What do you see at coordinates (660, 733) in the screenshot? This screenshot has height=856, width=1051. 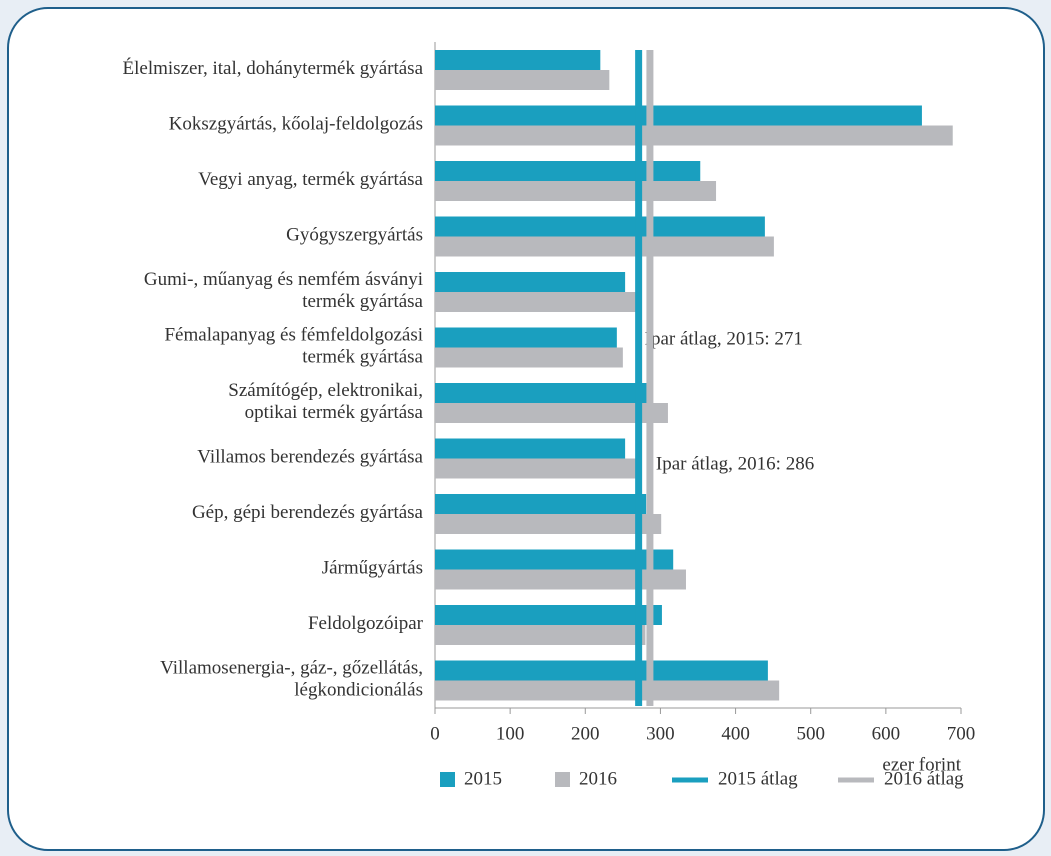 I see `x-tick-label: 300` at bounding box center [660, 733].